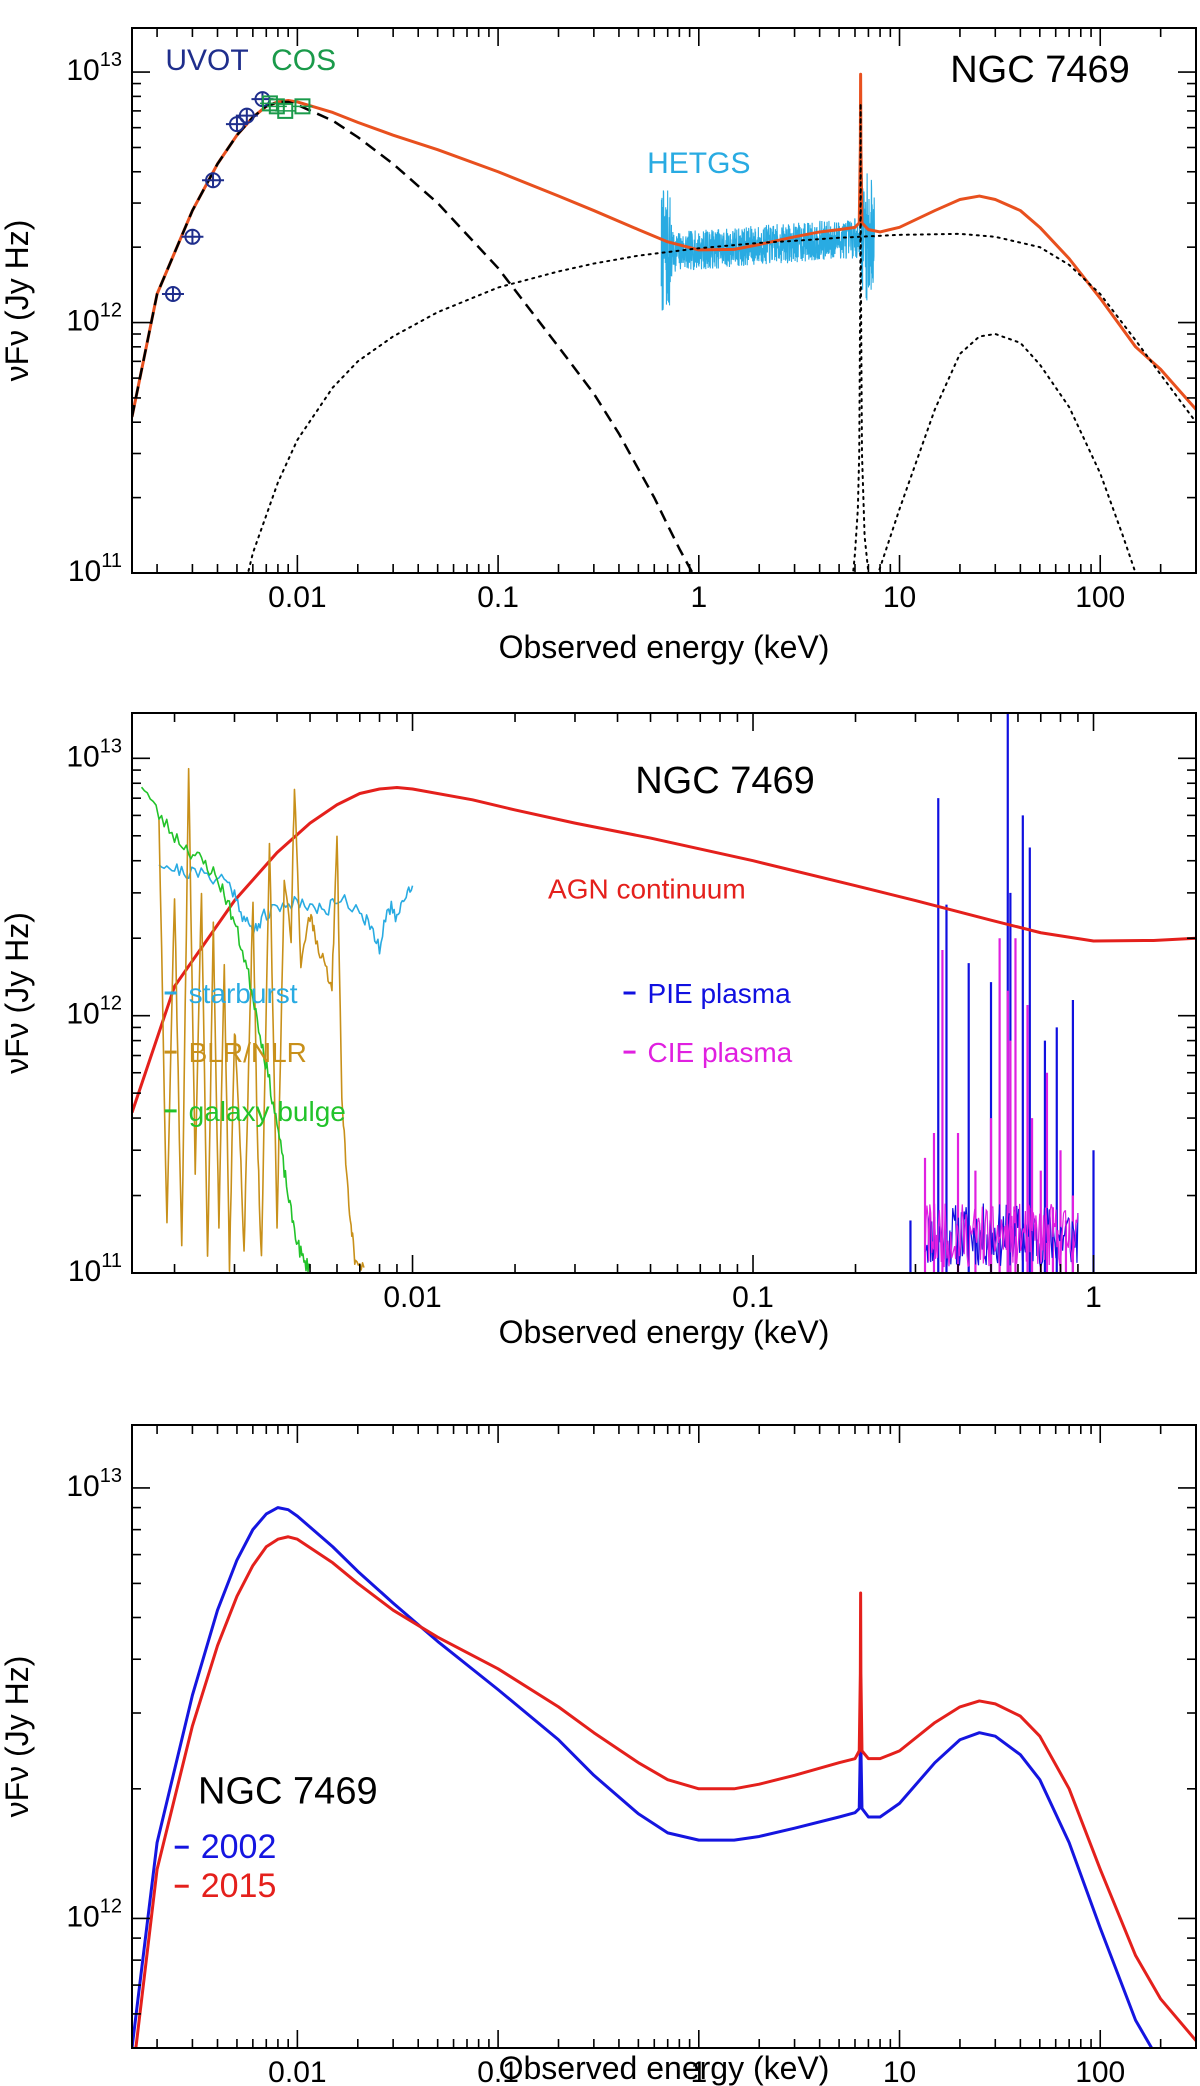 The height and width of the screenshot is (2086, 1200). What do you see at coordinates (286, 909) in the screenshot?
I see `series-starburst` at bounding box center [286, 909].